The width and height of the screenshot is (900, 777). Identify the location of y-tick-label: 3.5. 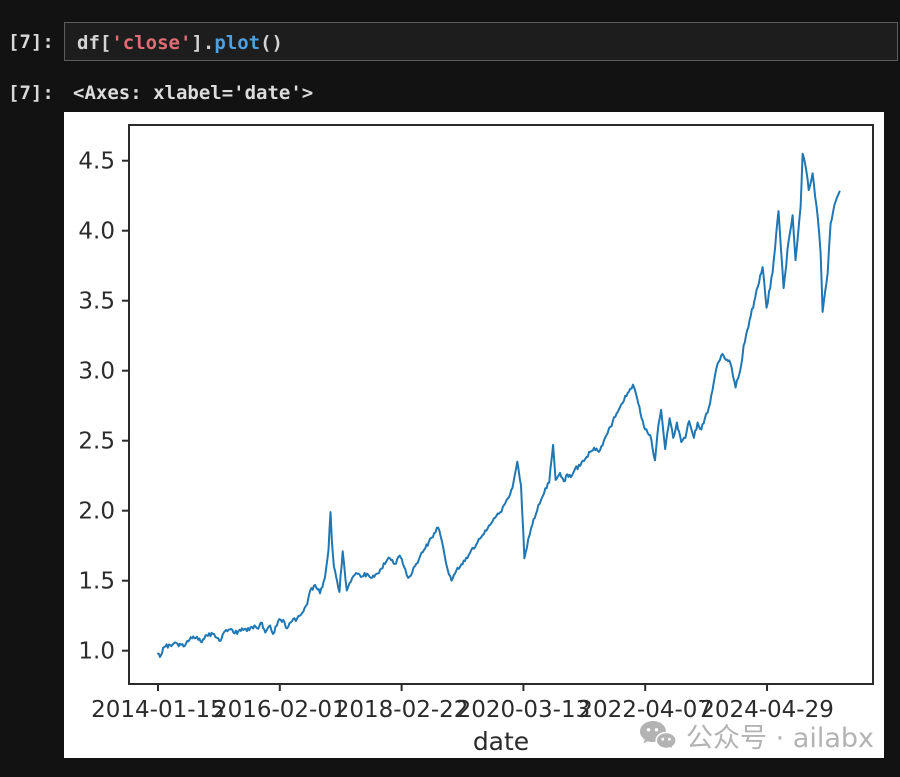
(96, 302).